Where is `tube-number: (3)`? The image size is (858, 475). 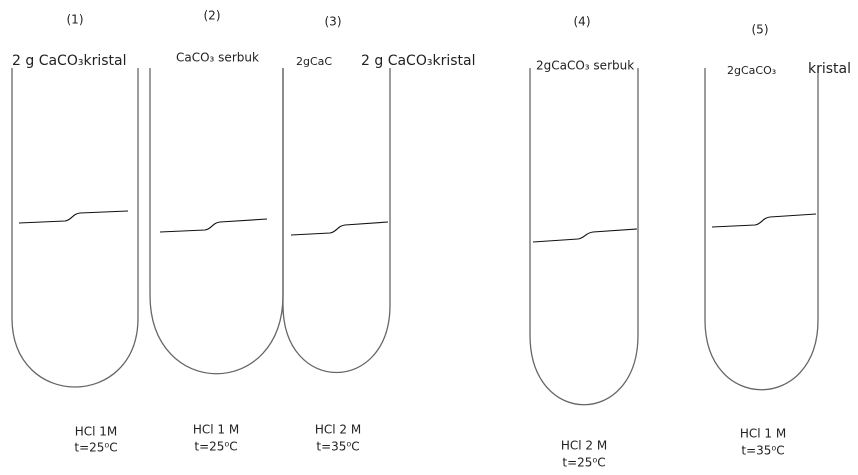
tube-number: (3) is located at coordinates (333, 22).